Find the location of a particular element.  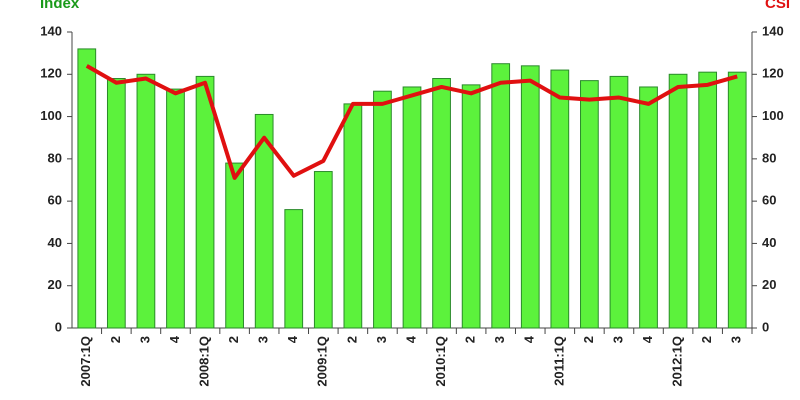

y-tick-label: 140 is located at coordinates (51, 30).